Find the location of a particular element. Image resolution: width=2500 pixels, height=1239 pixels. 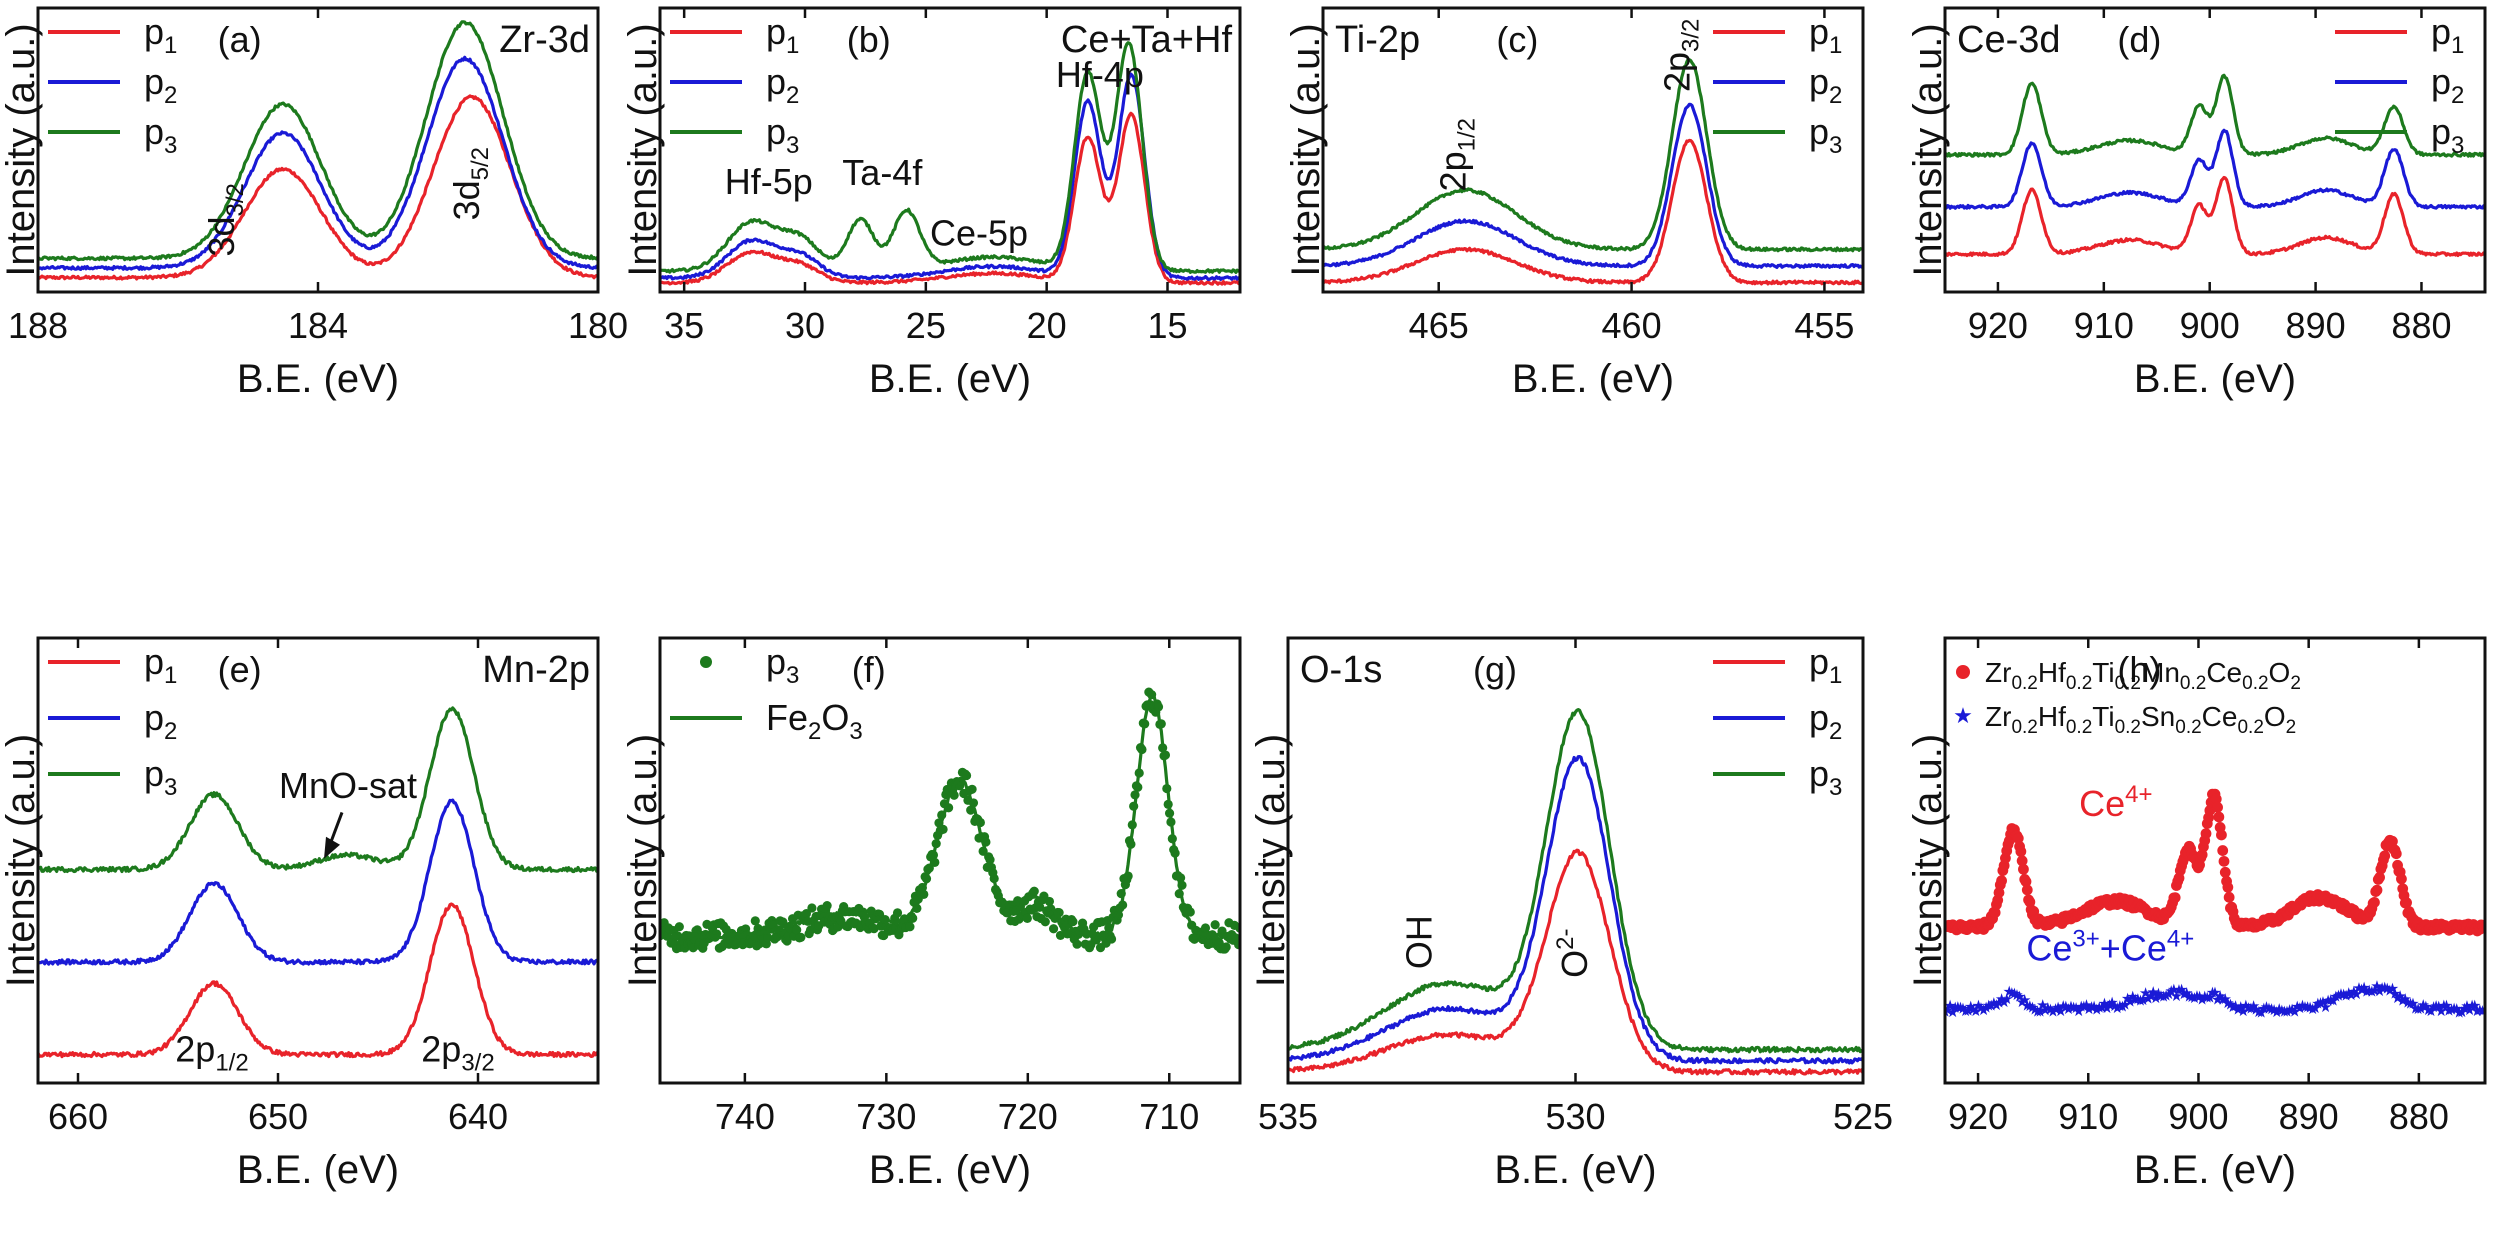

legend-marker is located at coordinates (706, 662).